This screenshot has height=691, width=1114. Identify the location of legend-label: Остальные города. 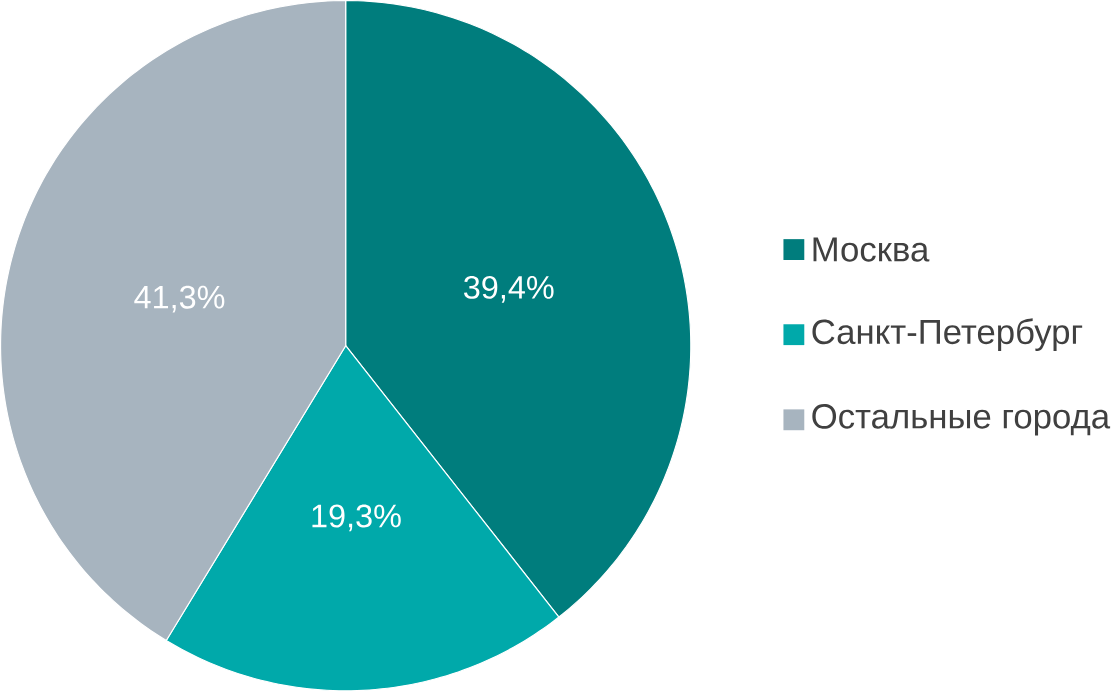
(961, 419).